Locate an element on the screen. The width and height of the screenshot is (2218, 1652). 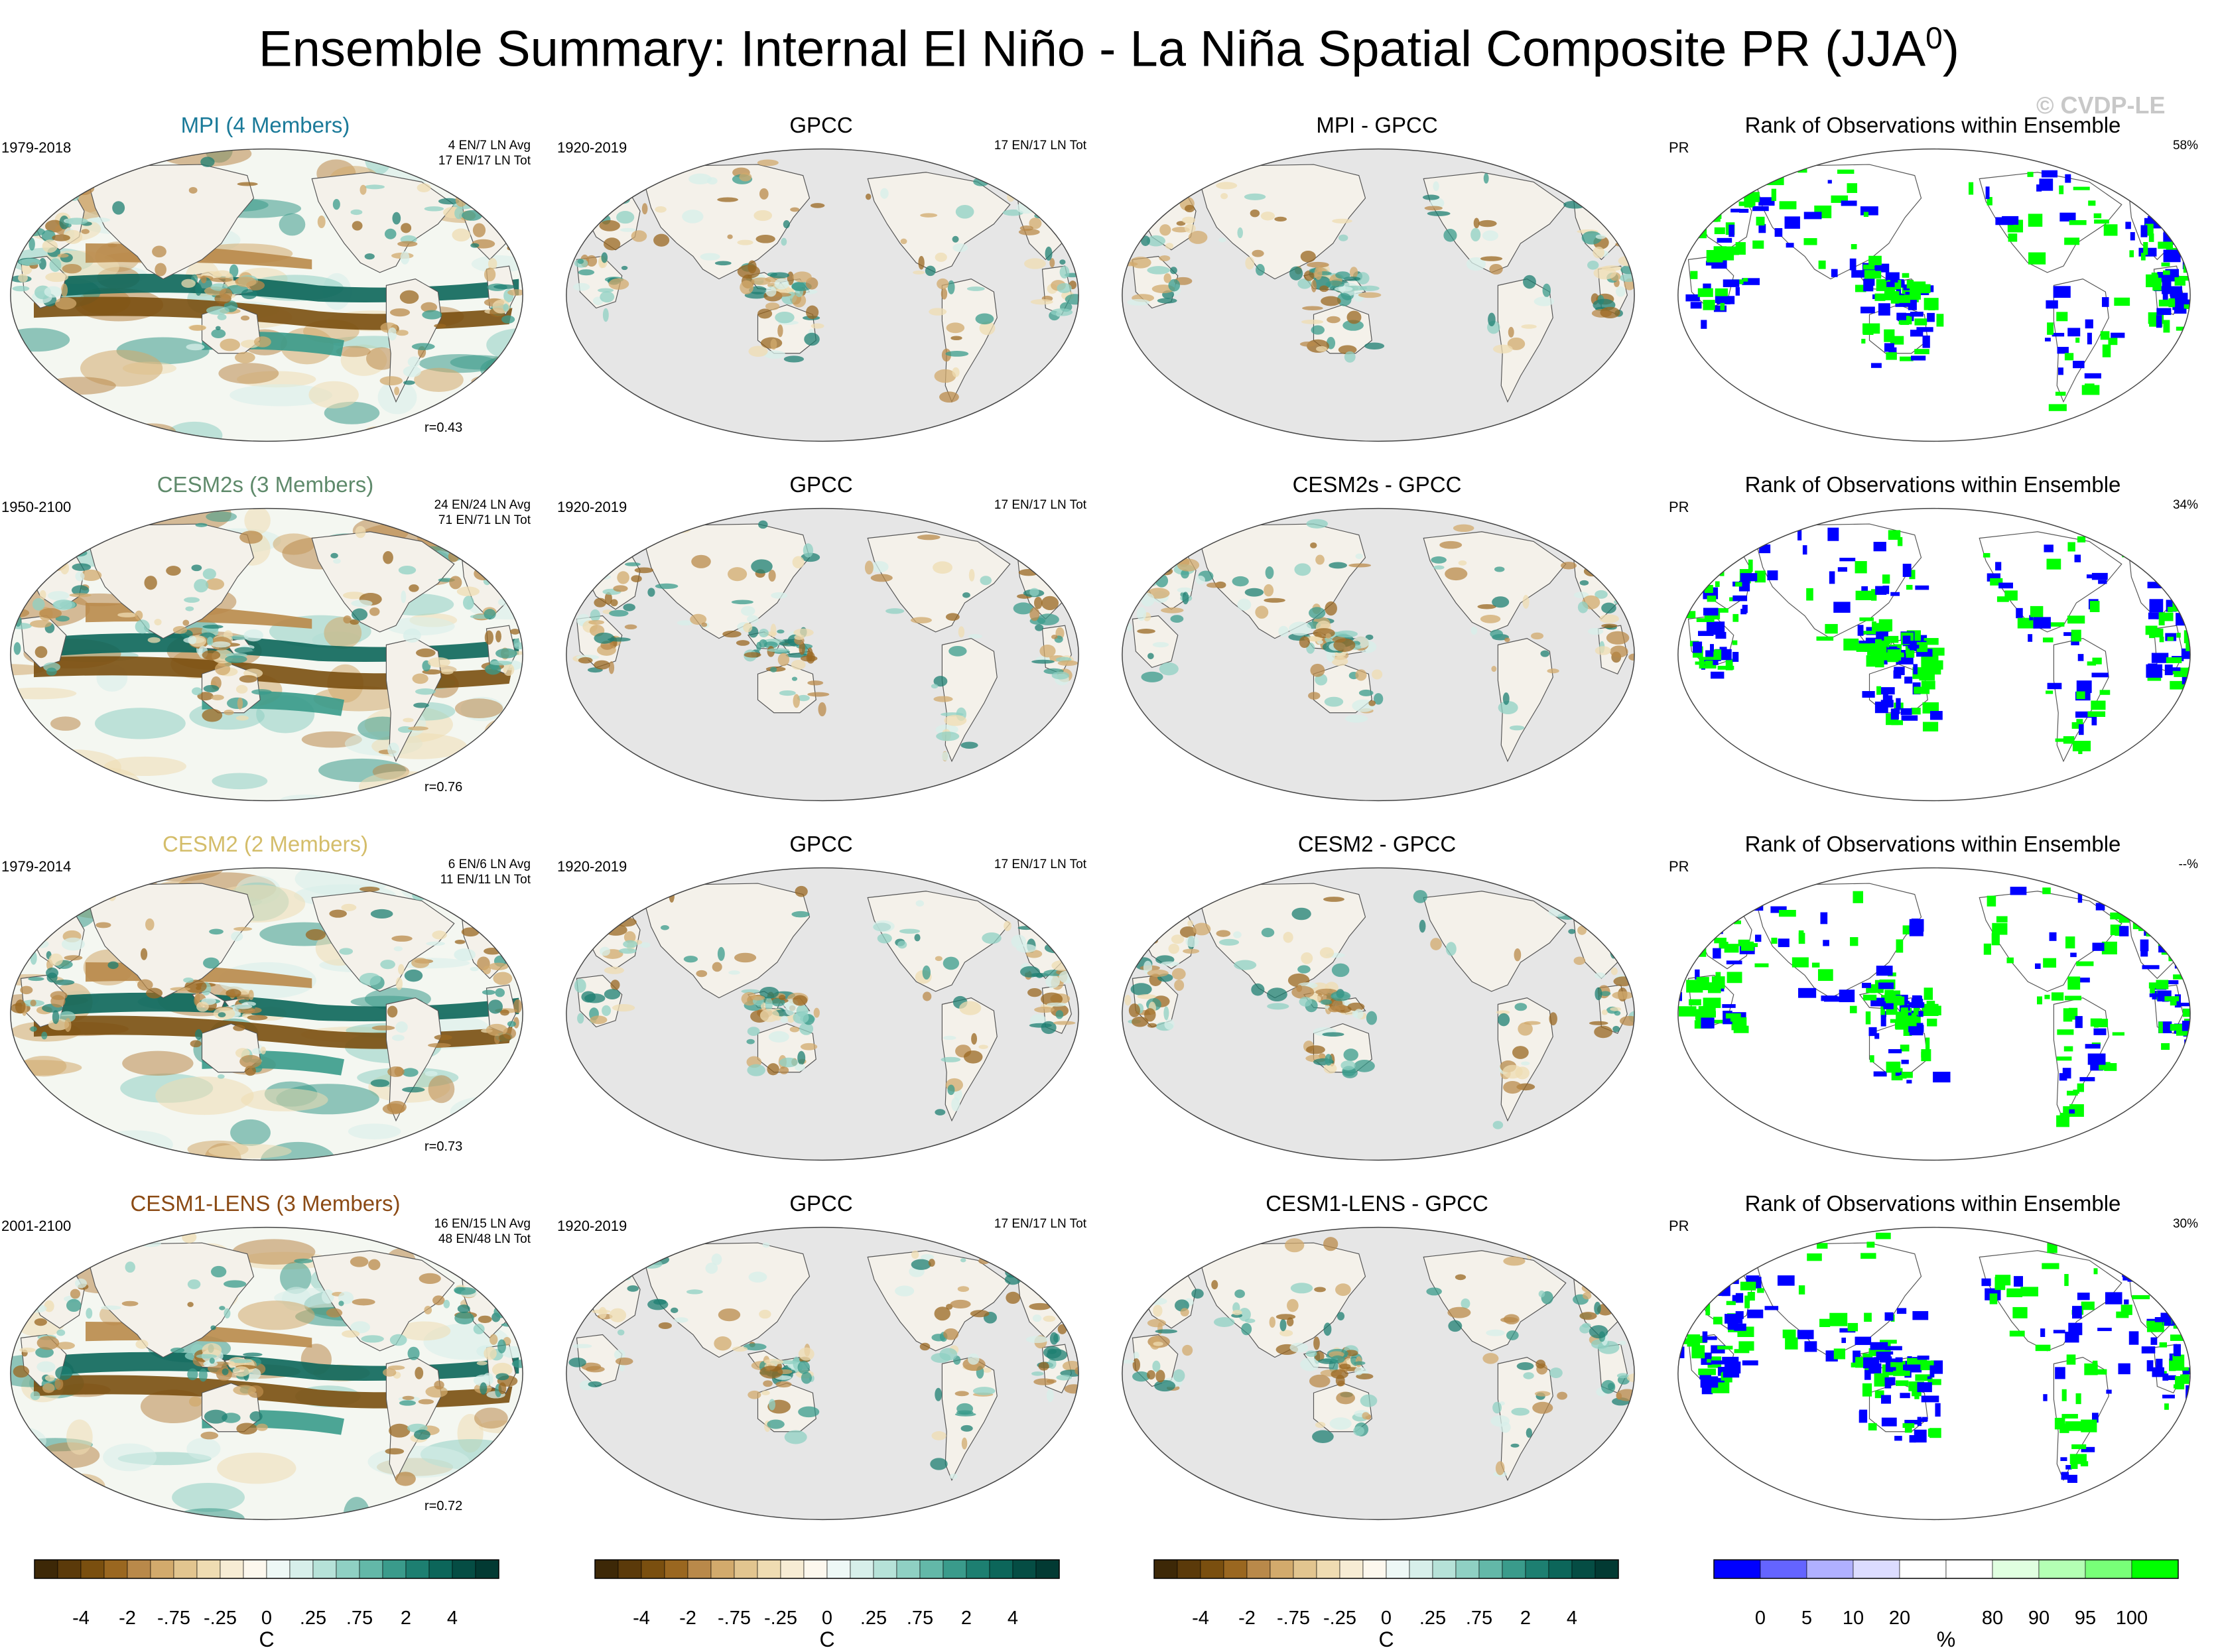
diff-panel-row3: CESM2 - GPCC is located at coordinates (1377, 1007).